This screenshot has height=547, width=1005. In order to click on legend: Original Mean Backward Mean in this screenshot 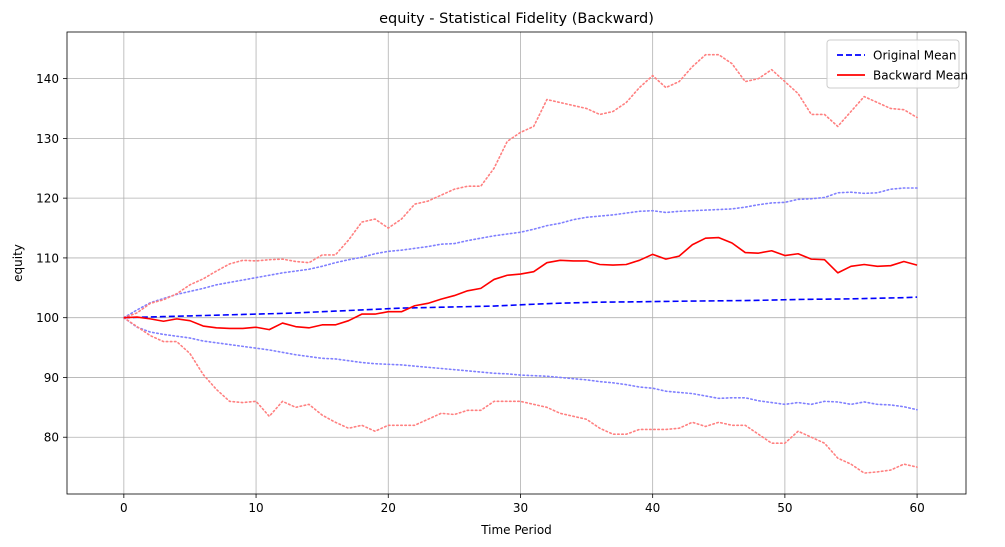, I will do `click(897, 64)`.